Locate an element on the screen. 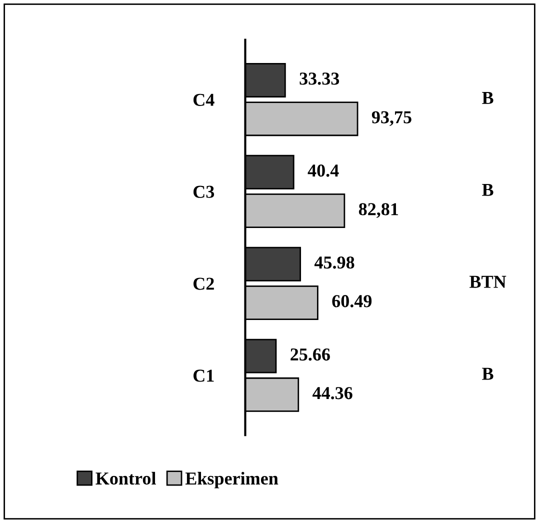 The image size is (539, 523). y-tick-label: C1 is located at coordinates (204, 376).